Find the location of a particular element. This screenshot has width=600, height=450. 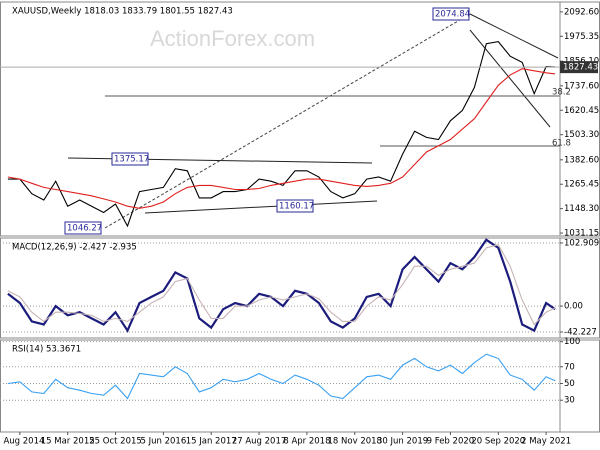

x-tick-label: 2 May 2021 is located at coordinates (546, 442).